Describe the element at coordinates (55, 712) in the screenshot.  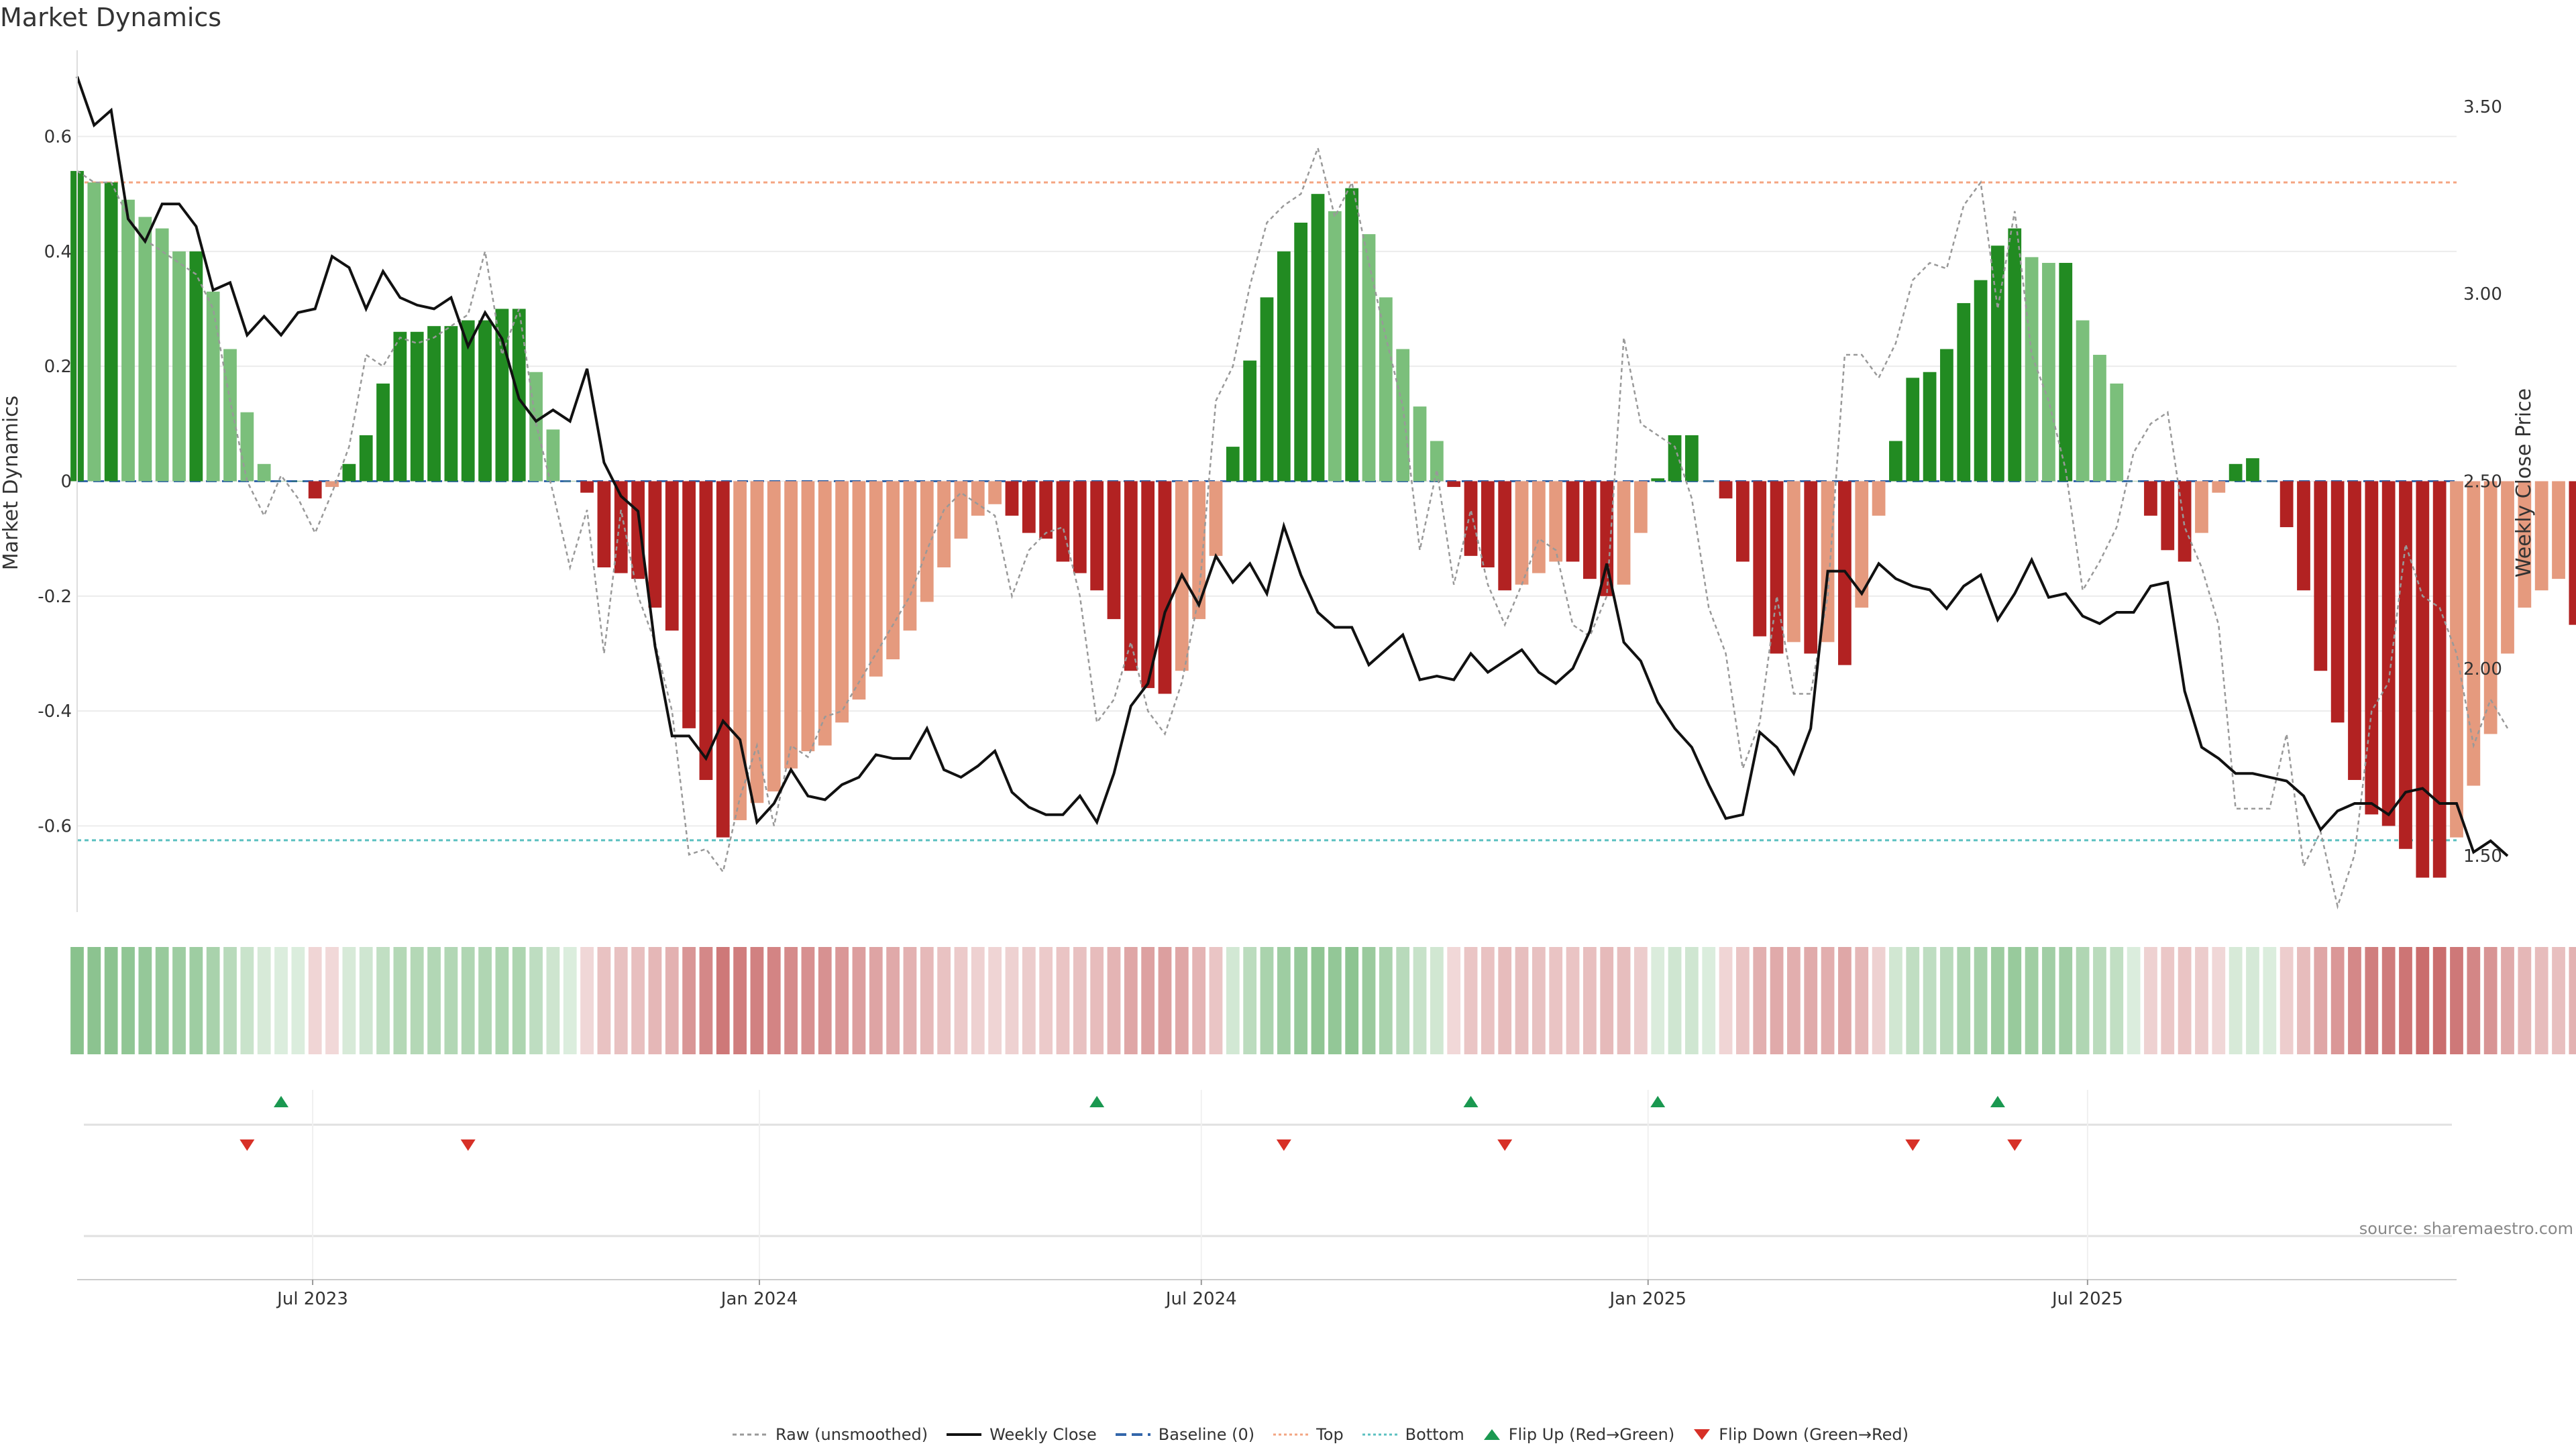
I see `y-tick-label-left: -0.4` at that location.